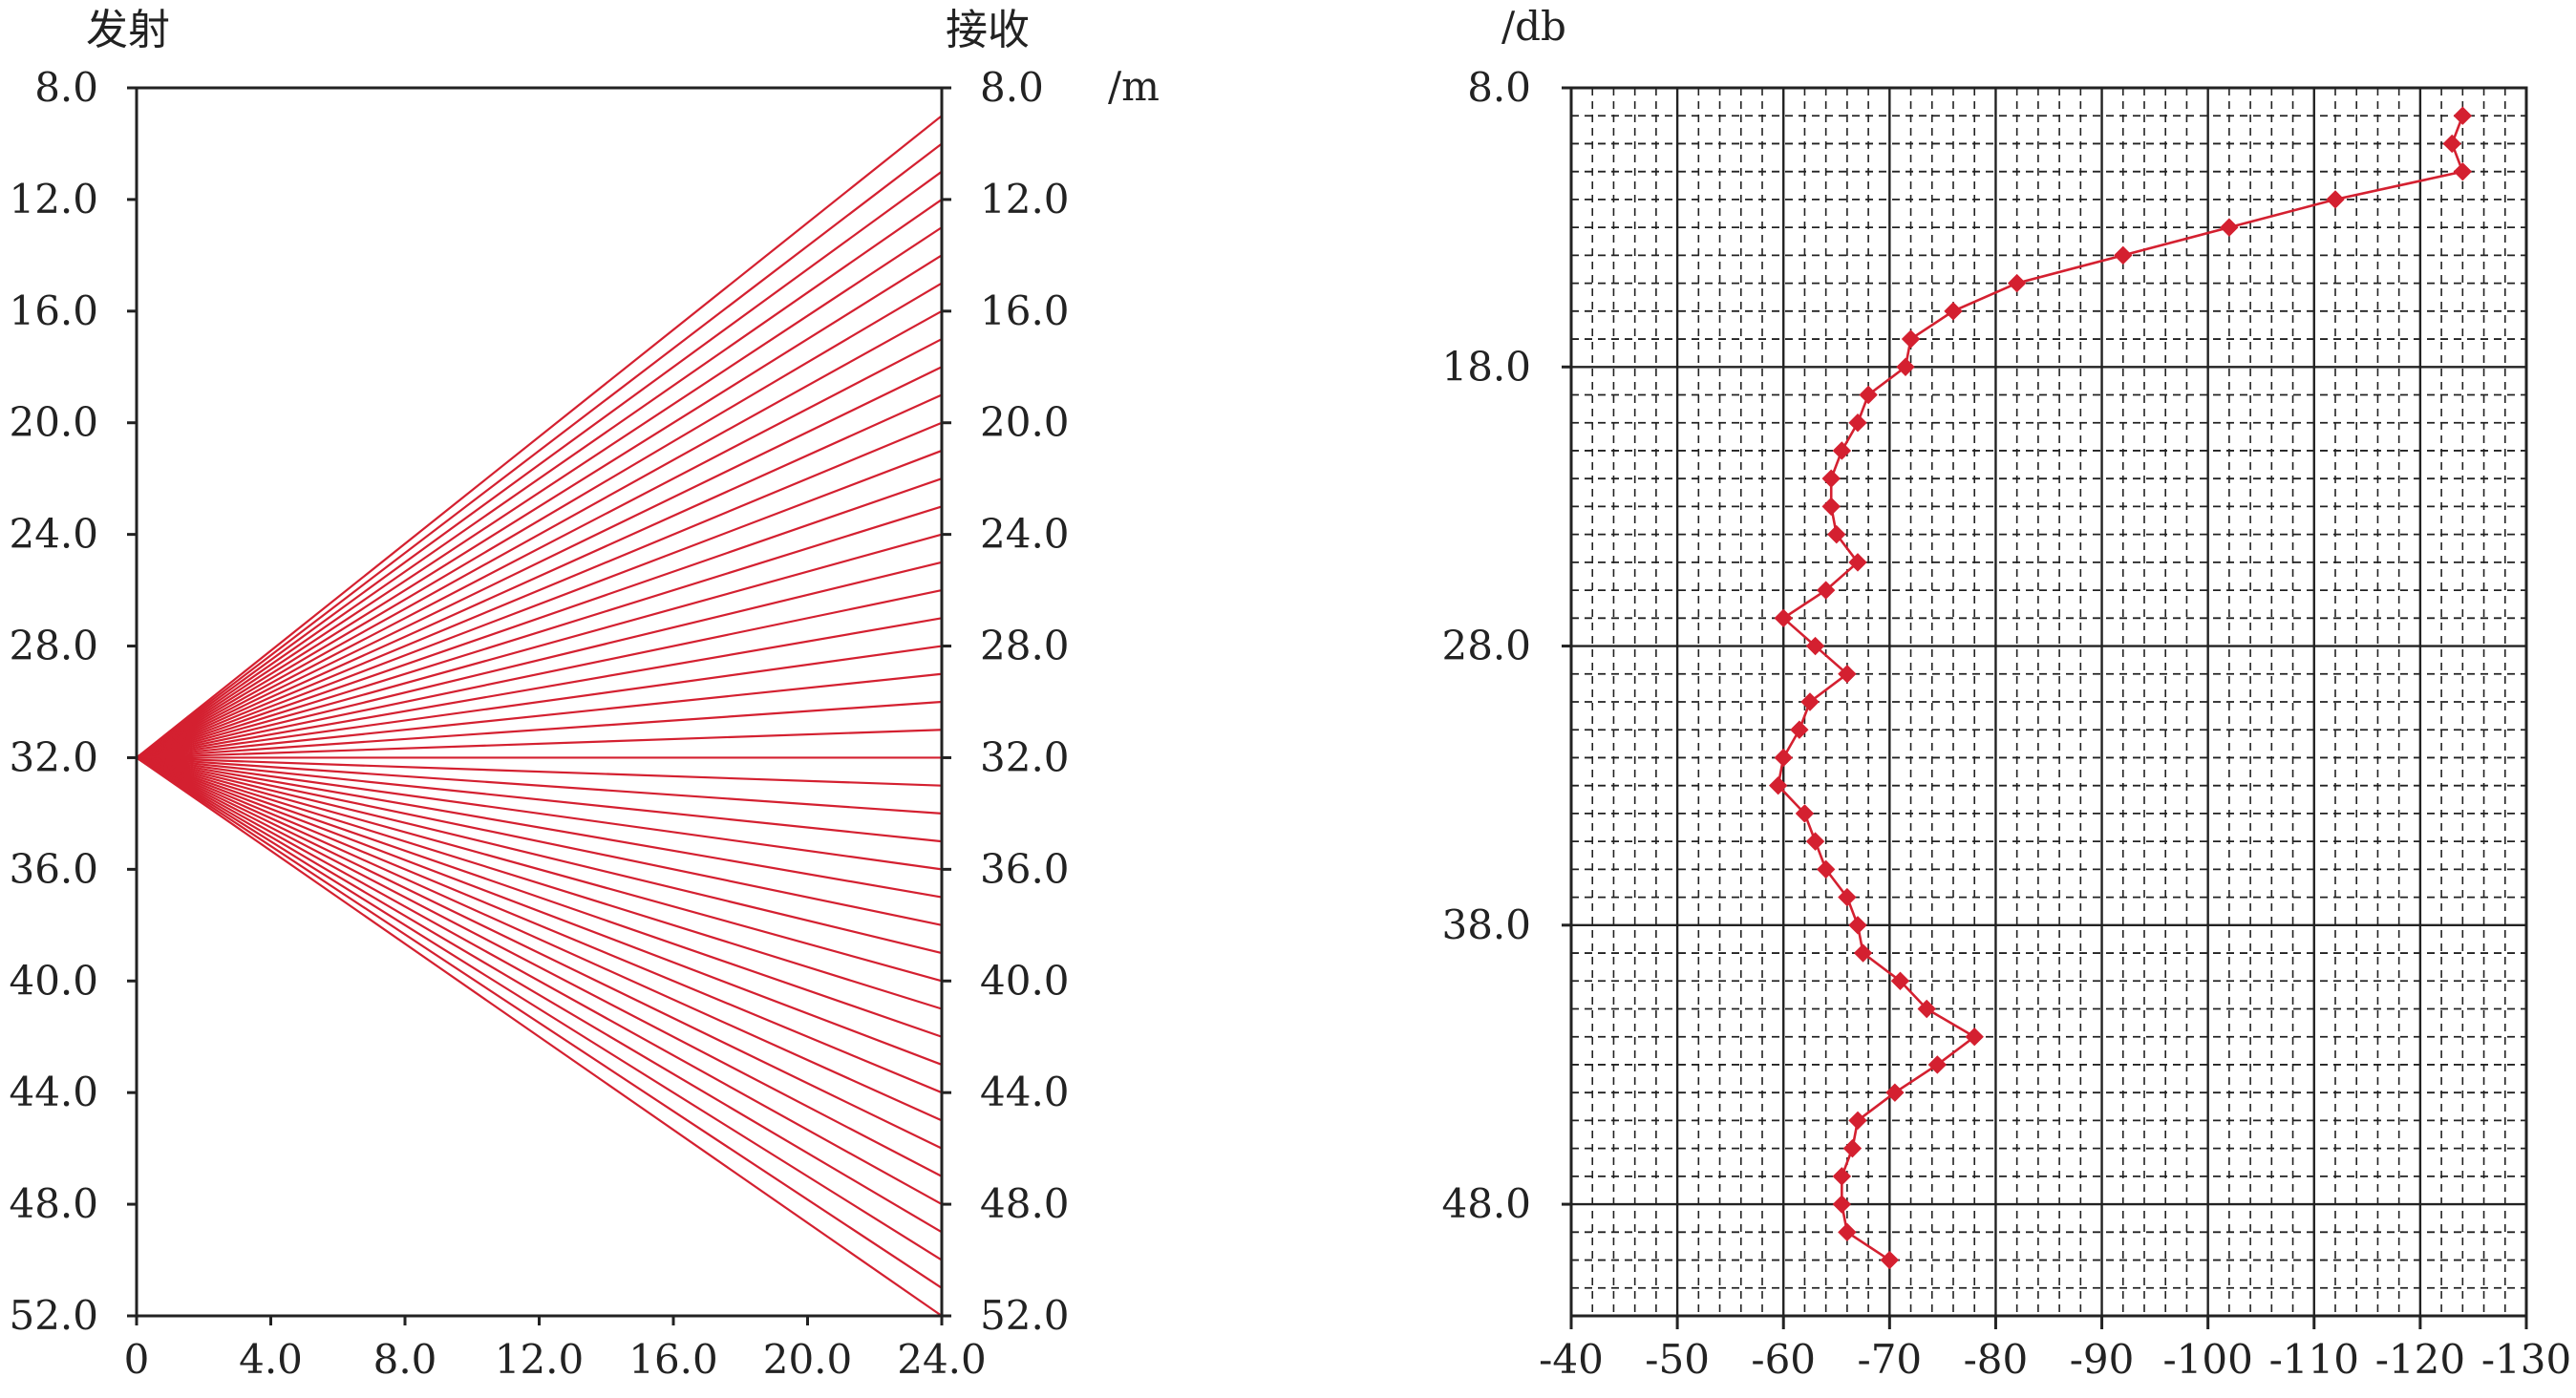 The width and height of the screenshot is (2576, 1398). What do you see at coordinates (1678, 1360) in the screenshot?
I see `x-tick-label: -50` at bounding box center [1678, 1360].